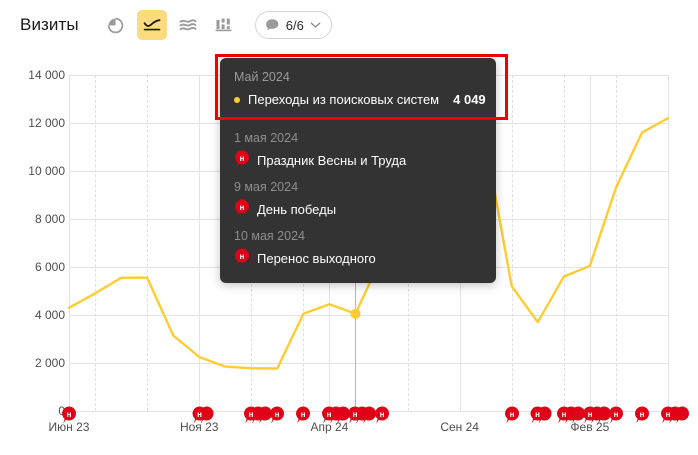  I want to click on series-color-dot, so click(237, 99).